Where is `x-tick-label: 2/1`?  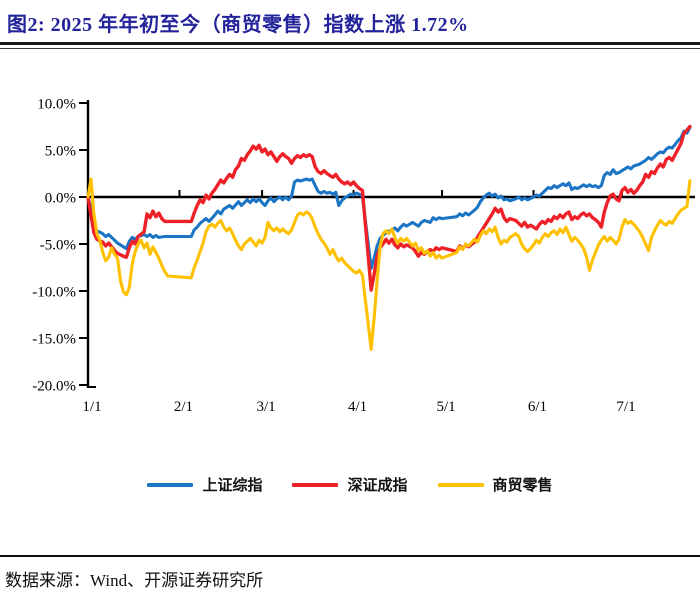
x-tick-label: 2/1 is located at coordinates (183, 407).